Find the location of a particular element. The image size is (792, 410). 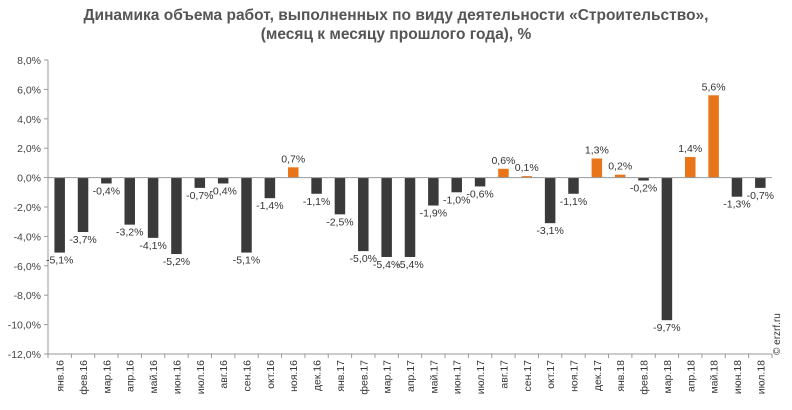

data-label: 0,7% is located at coordinates (293, 159).